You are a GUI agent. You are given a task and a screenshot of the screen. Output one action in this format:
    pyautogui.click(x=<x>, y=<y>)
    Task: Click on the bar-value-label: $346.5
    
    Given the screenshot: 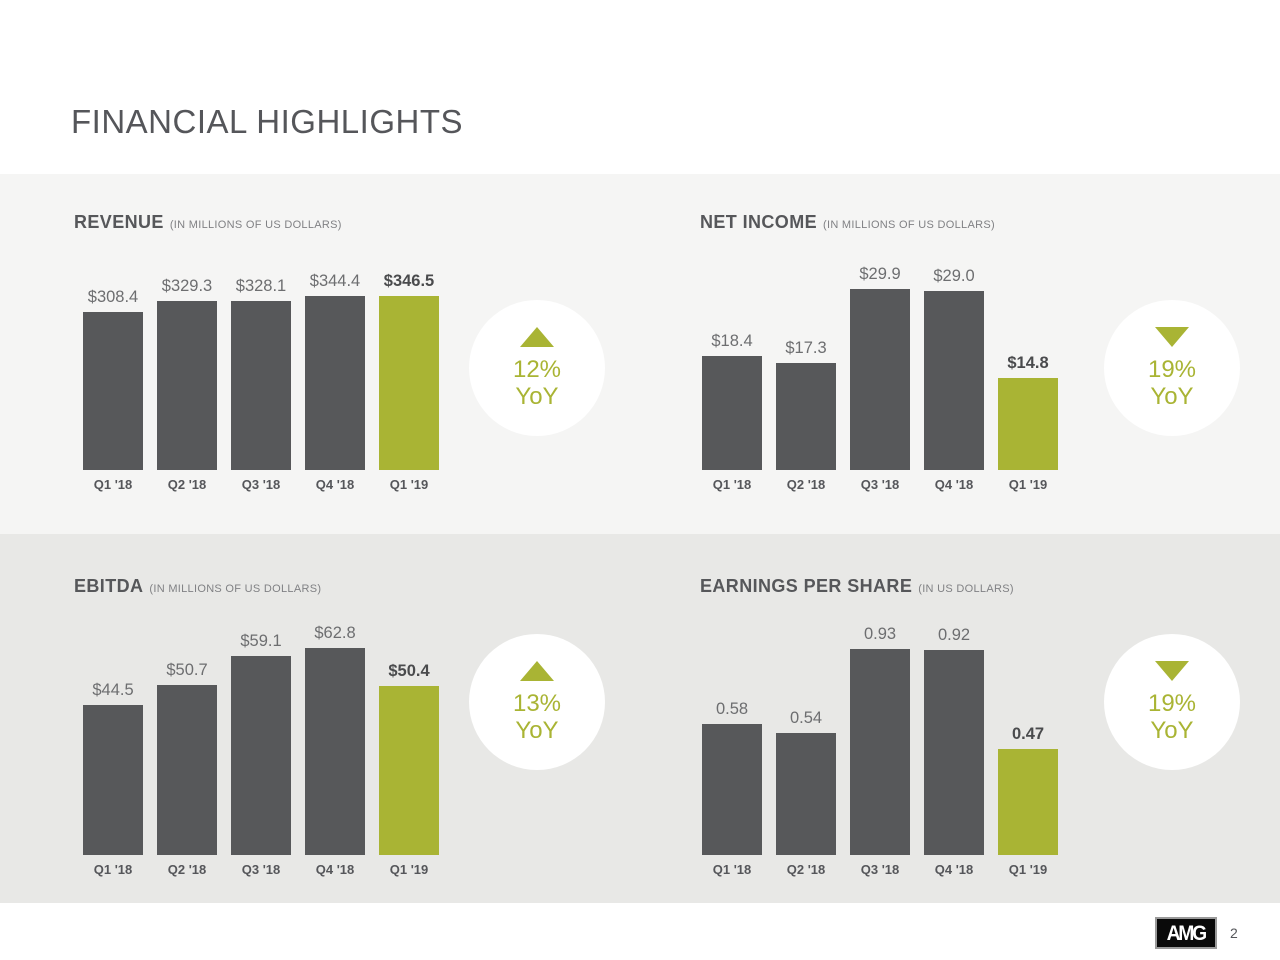 What is the action you would take?
    pyautogui.click(x=409, y=281)
    